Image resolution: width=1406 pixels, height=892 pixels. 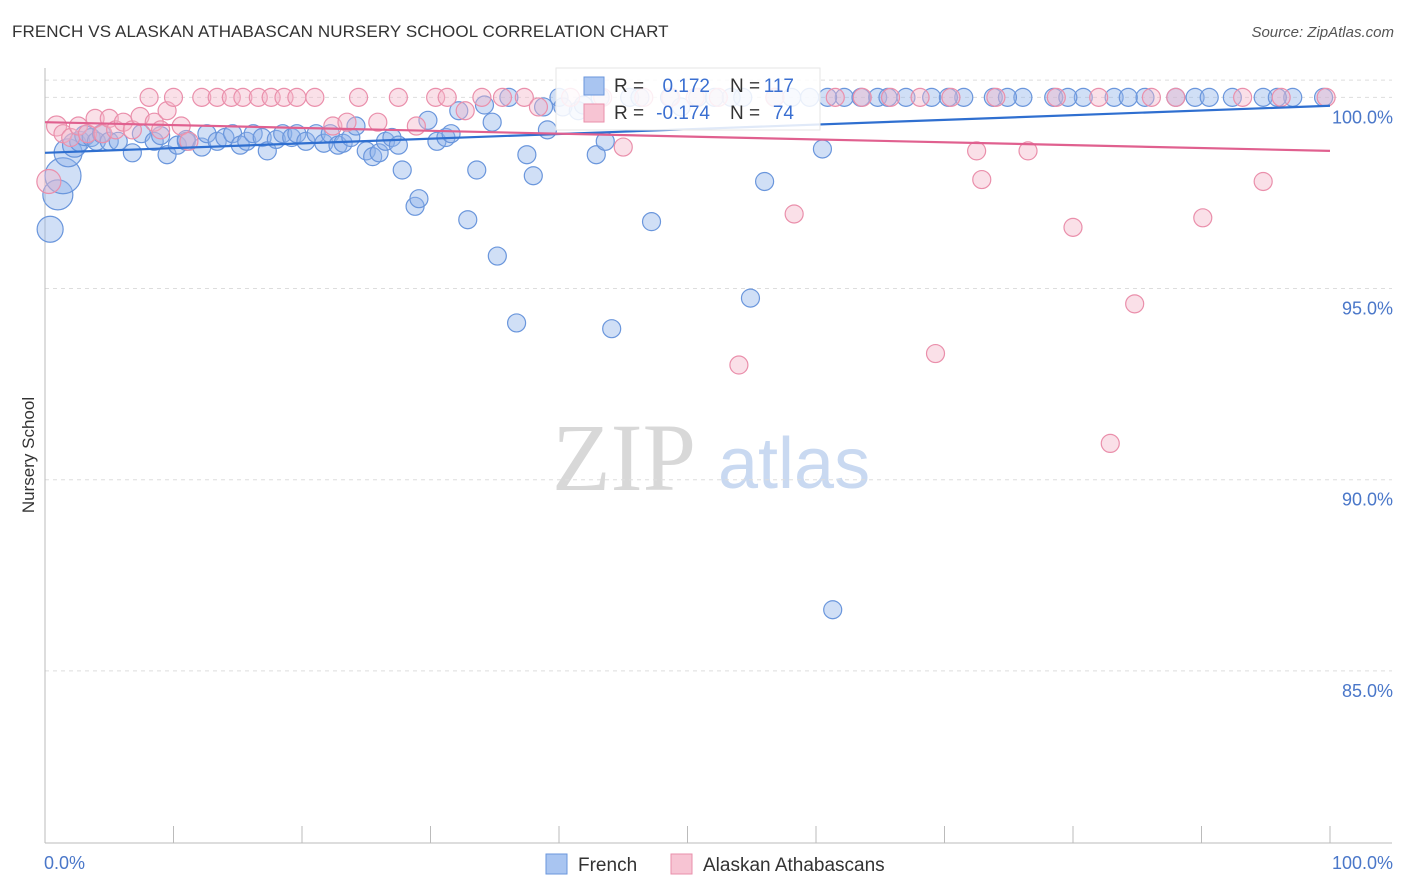 What do you see at coordinates (64, 863) in the screenshot?
I see `x-tick-label-min: 0.0%` at bounding box center [64, 863].